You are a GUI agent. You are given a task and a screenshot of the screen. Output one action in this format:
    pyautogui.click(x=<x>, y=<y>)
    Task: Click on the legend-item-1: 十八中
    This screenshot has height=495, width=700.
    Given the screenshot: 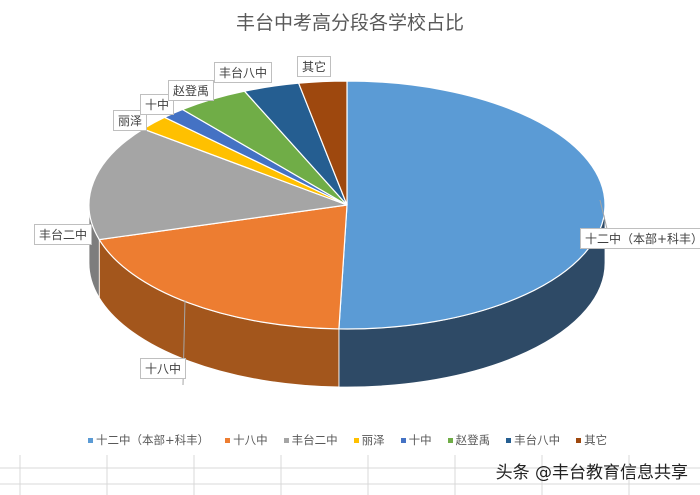 What is the action you would take?
    pyautogui.click(x=246, y=440)
    